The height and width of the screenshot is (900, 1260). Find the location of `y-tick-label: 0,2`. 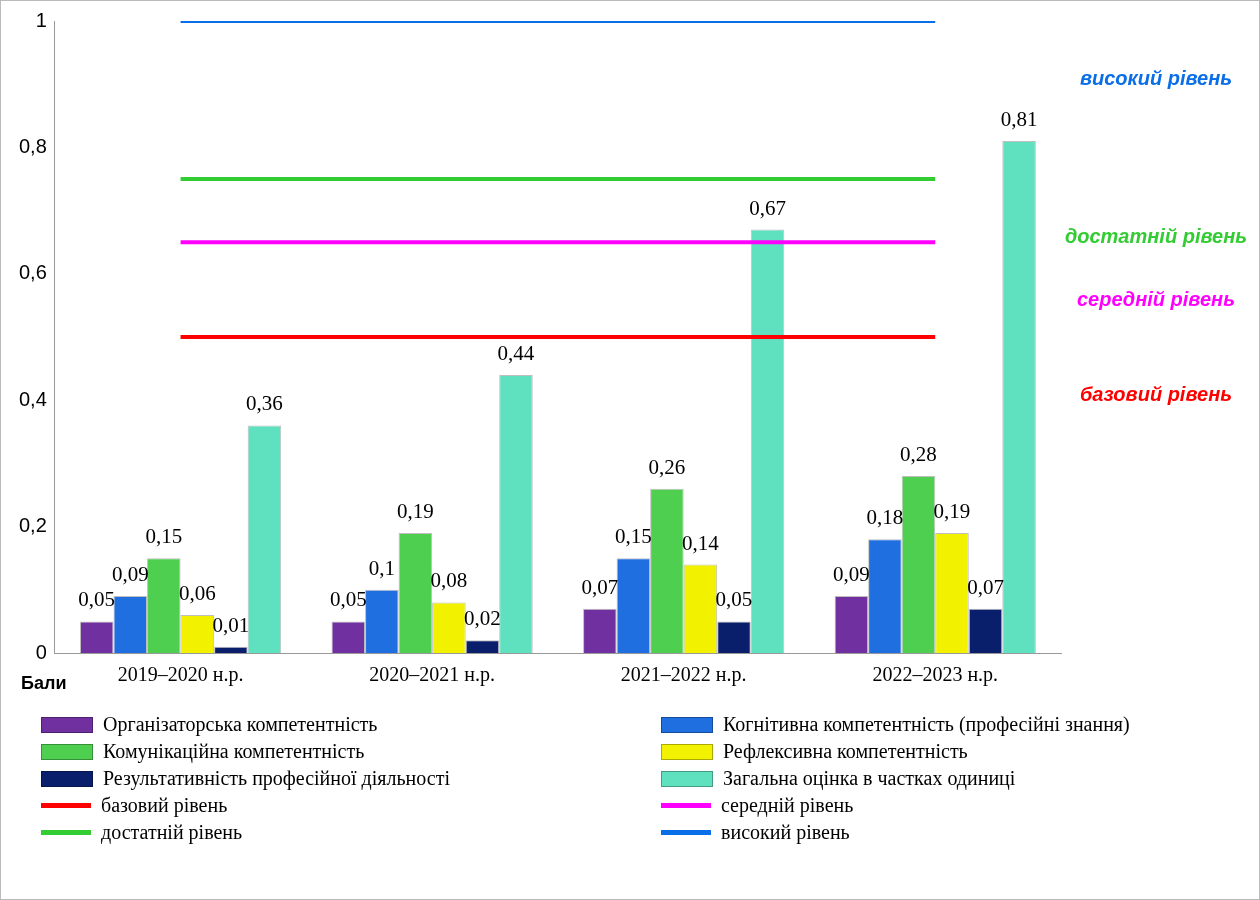

y-tick-label: 0,2 is located at coordinates (32, 525).